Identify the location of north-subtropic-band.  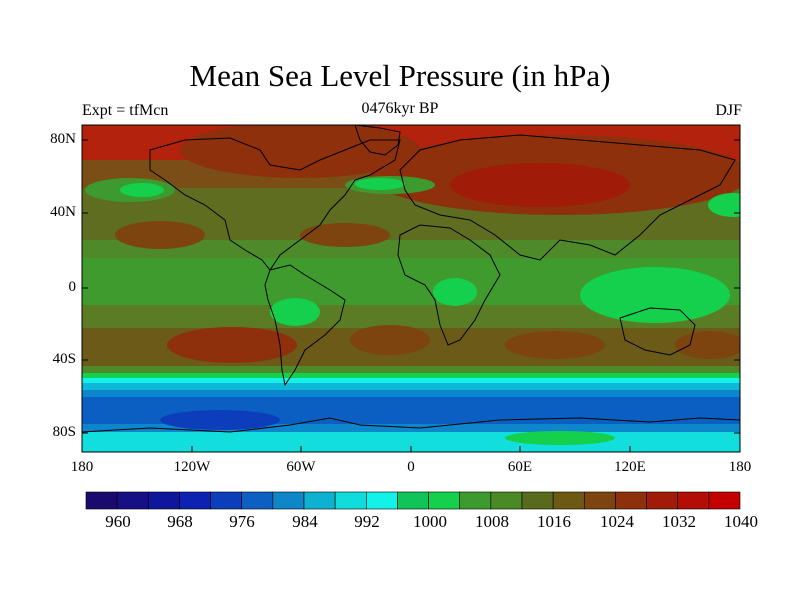
(411, 250).